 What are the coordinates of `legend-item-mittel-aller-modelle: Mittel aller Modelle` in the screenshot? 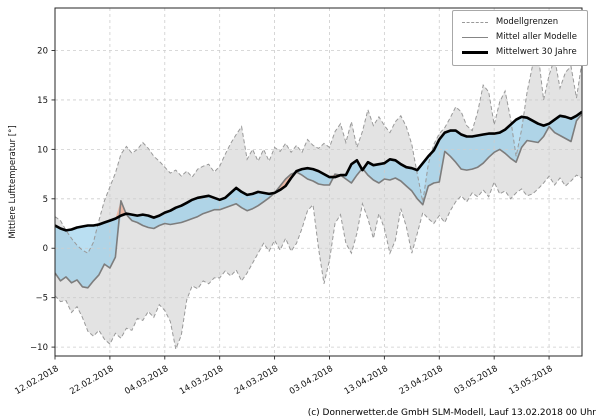 It's located at (519, 37).